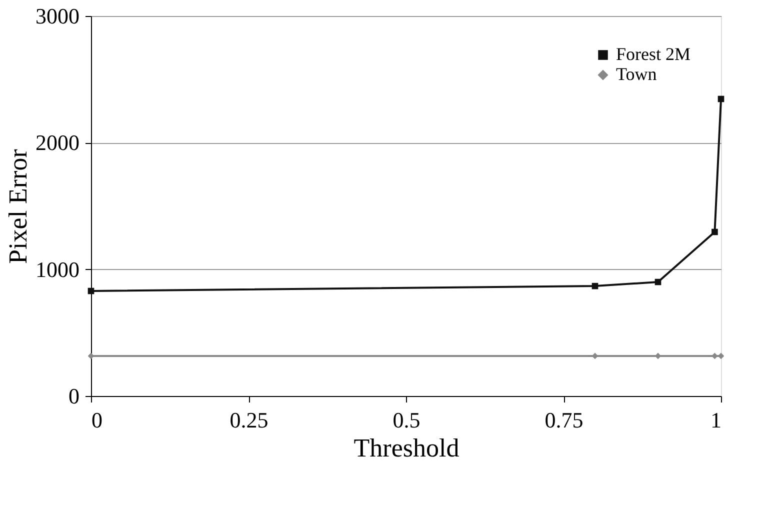 This screenshot has height=513, width=779. I want to click on x-tick-label: 1, so click(716, 420).